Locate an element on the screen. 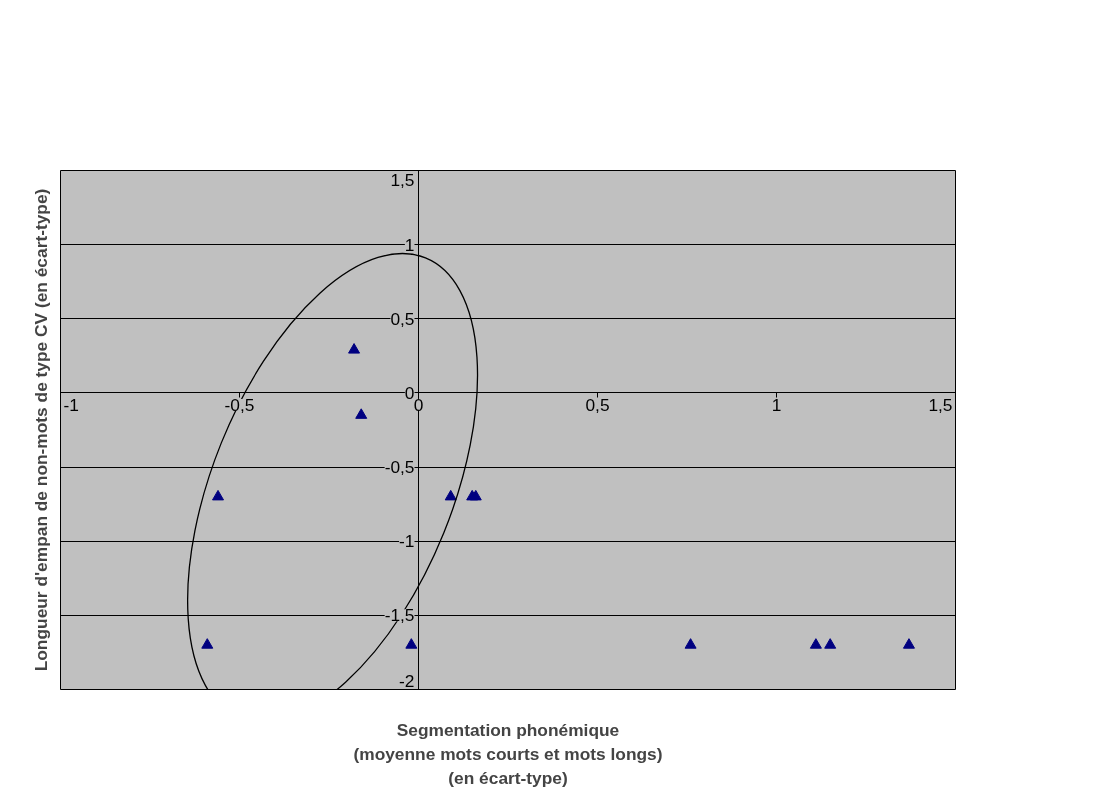  x-tick-label: 1,5 is located at coordinates (940, 404).